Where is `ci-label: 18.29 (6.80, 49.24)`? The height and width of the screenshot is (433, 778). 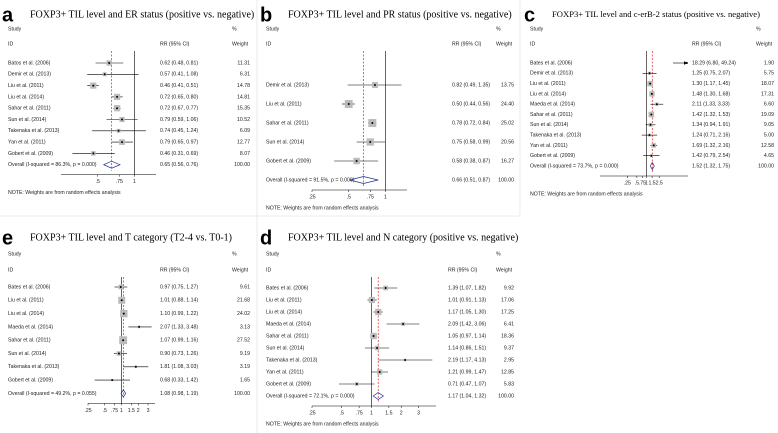 ci-label: 18.29 (6.80, 49.24) is located at coordinates (714, 63).